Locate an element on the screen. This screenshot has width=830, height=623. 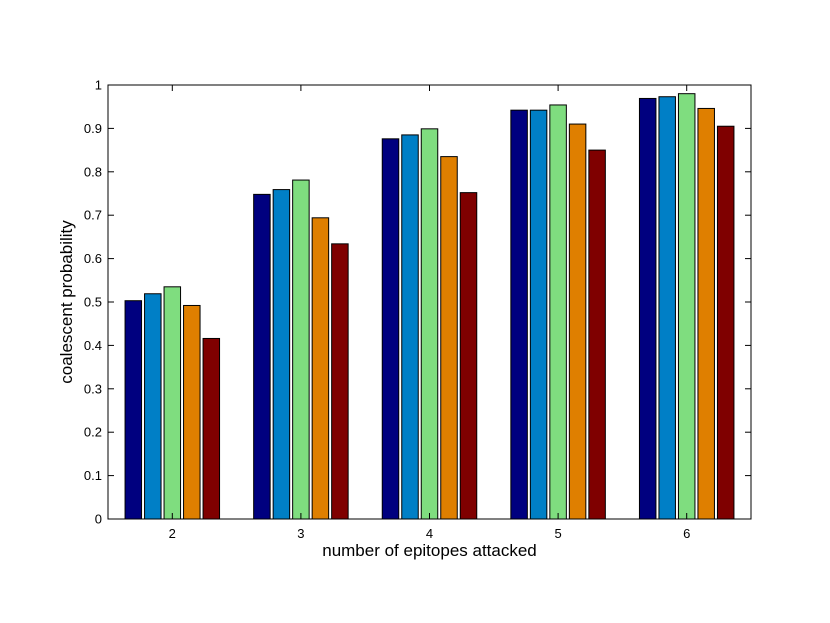
y-tick-label: 0.4 is located at coordinates (93, 345).